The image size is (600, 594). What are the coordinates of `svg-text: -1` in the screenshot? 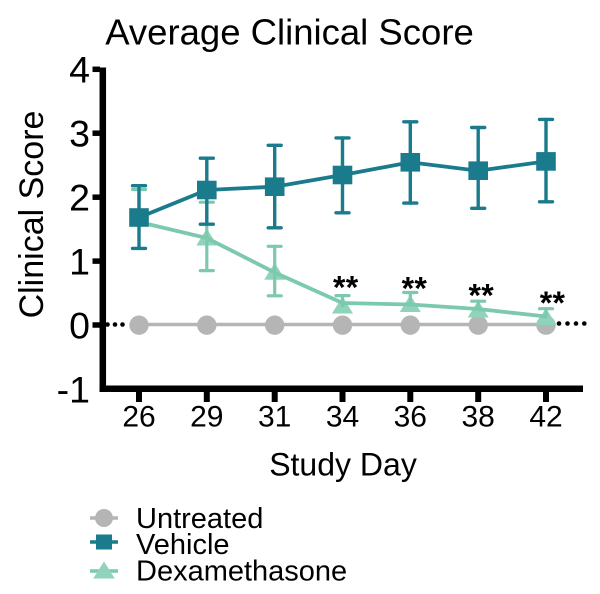 It's located at (73, 389).